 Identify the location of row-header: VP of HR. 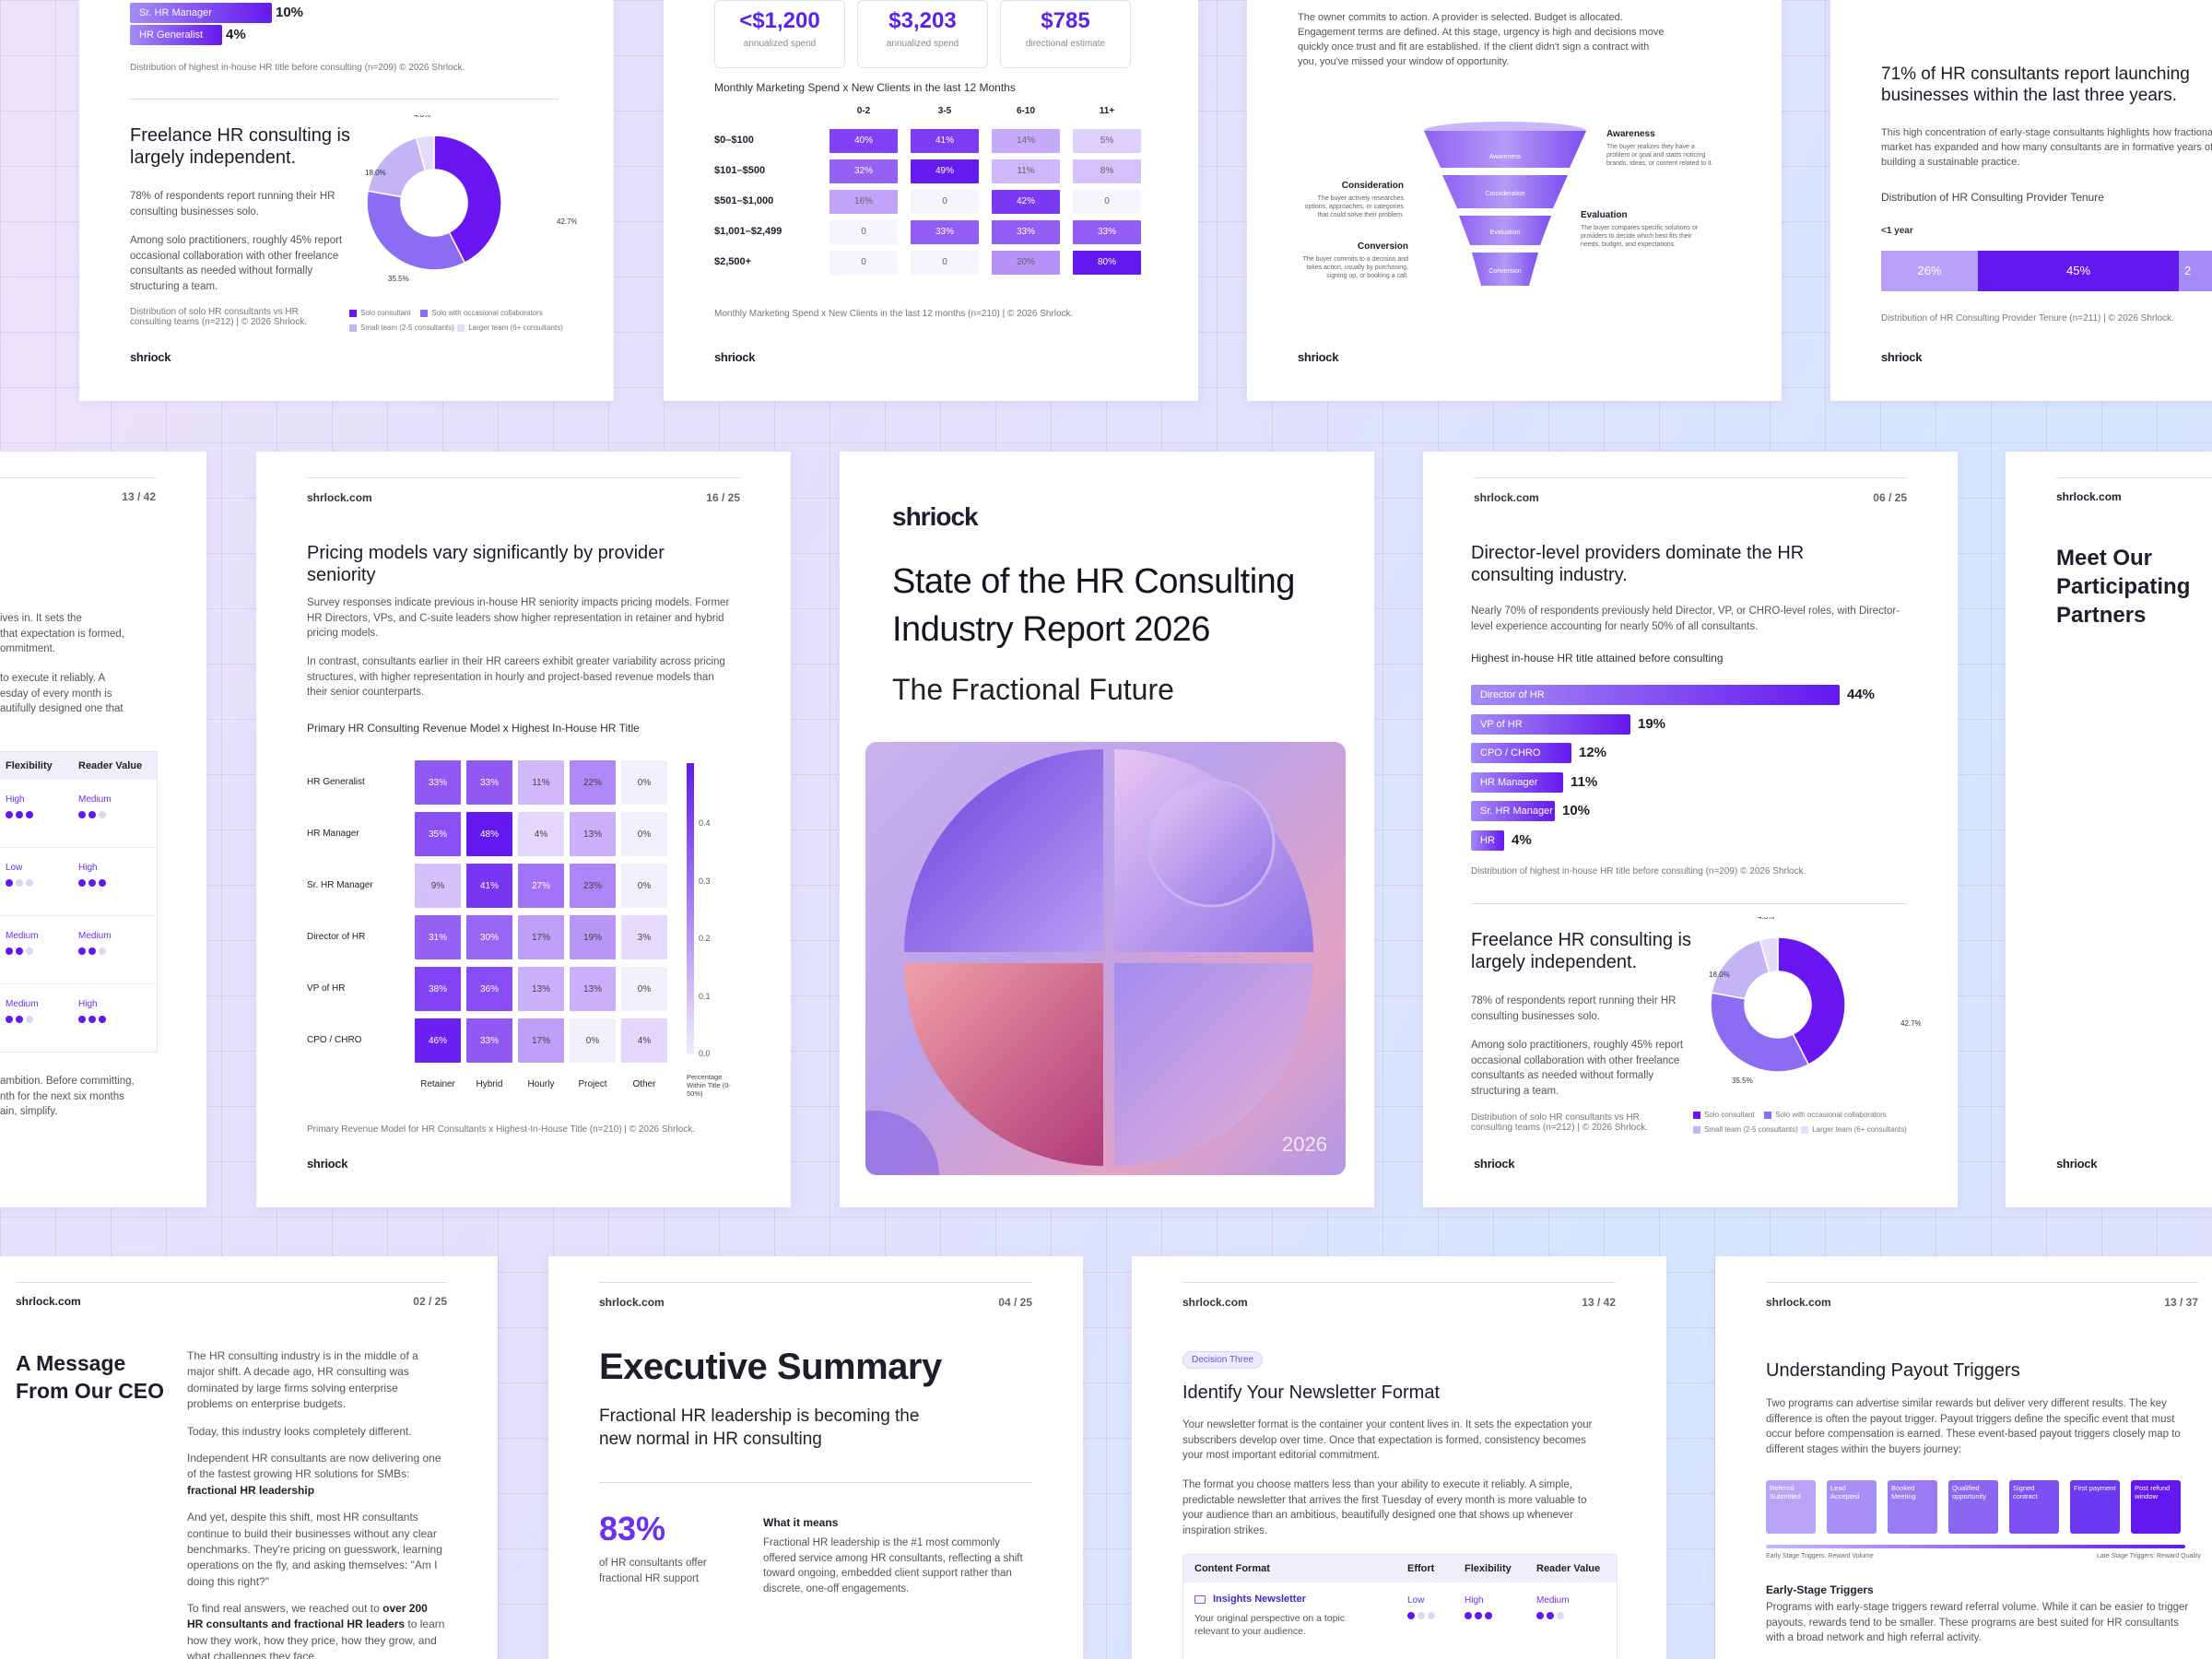
(326, 988).